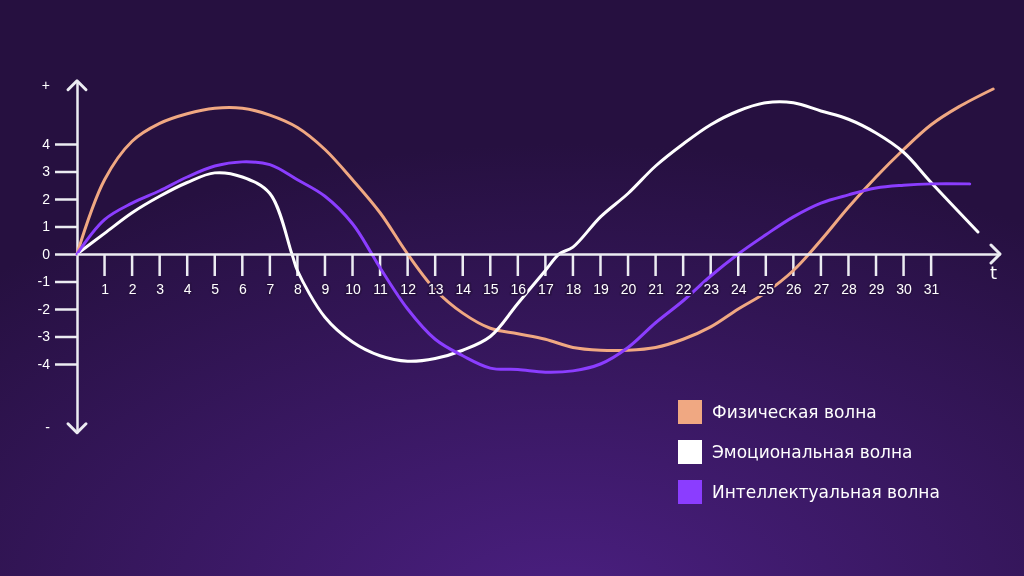 The height and width of the screenshot is (576, 1024). Describe the element at coordinates (794, 412) in the screenshot. I see `legend-label: Физическая волна` at that location.